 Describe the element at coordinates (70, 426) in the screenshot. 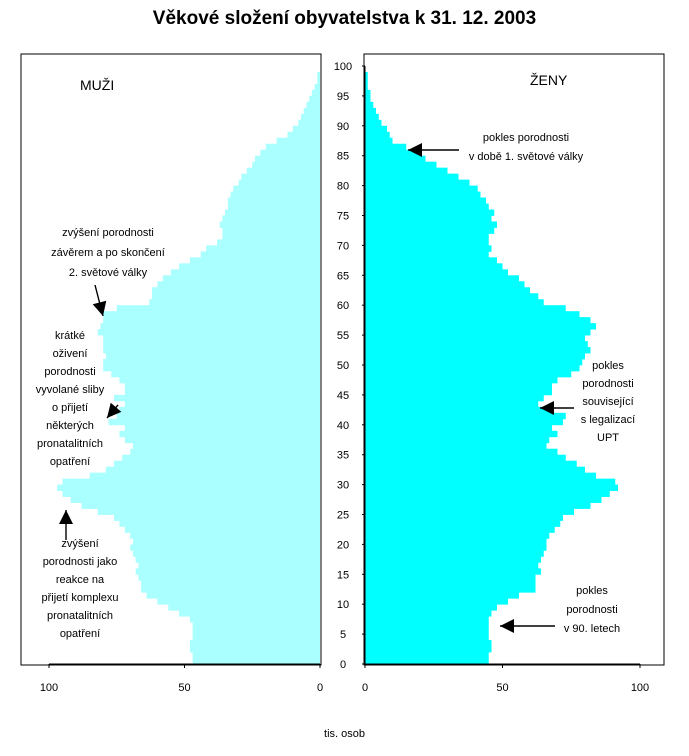

I see `annotation-text: některých` at that location.